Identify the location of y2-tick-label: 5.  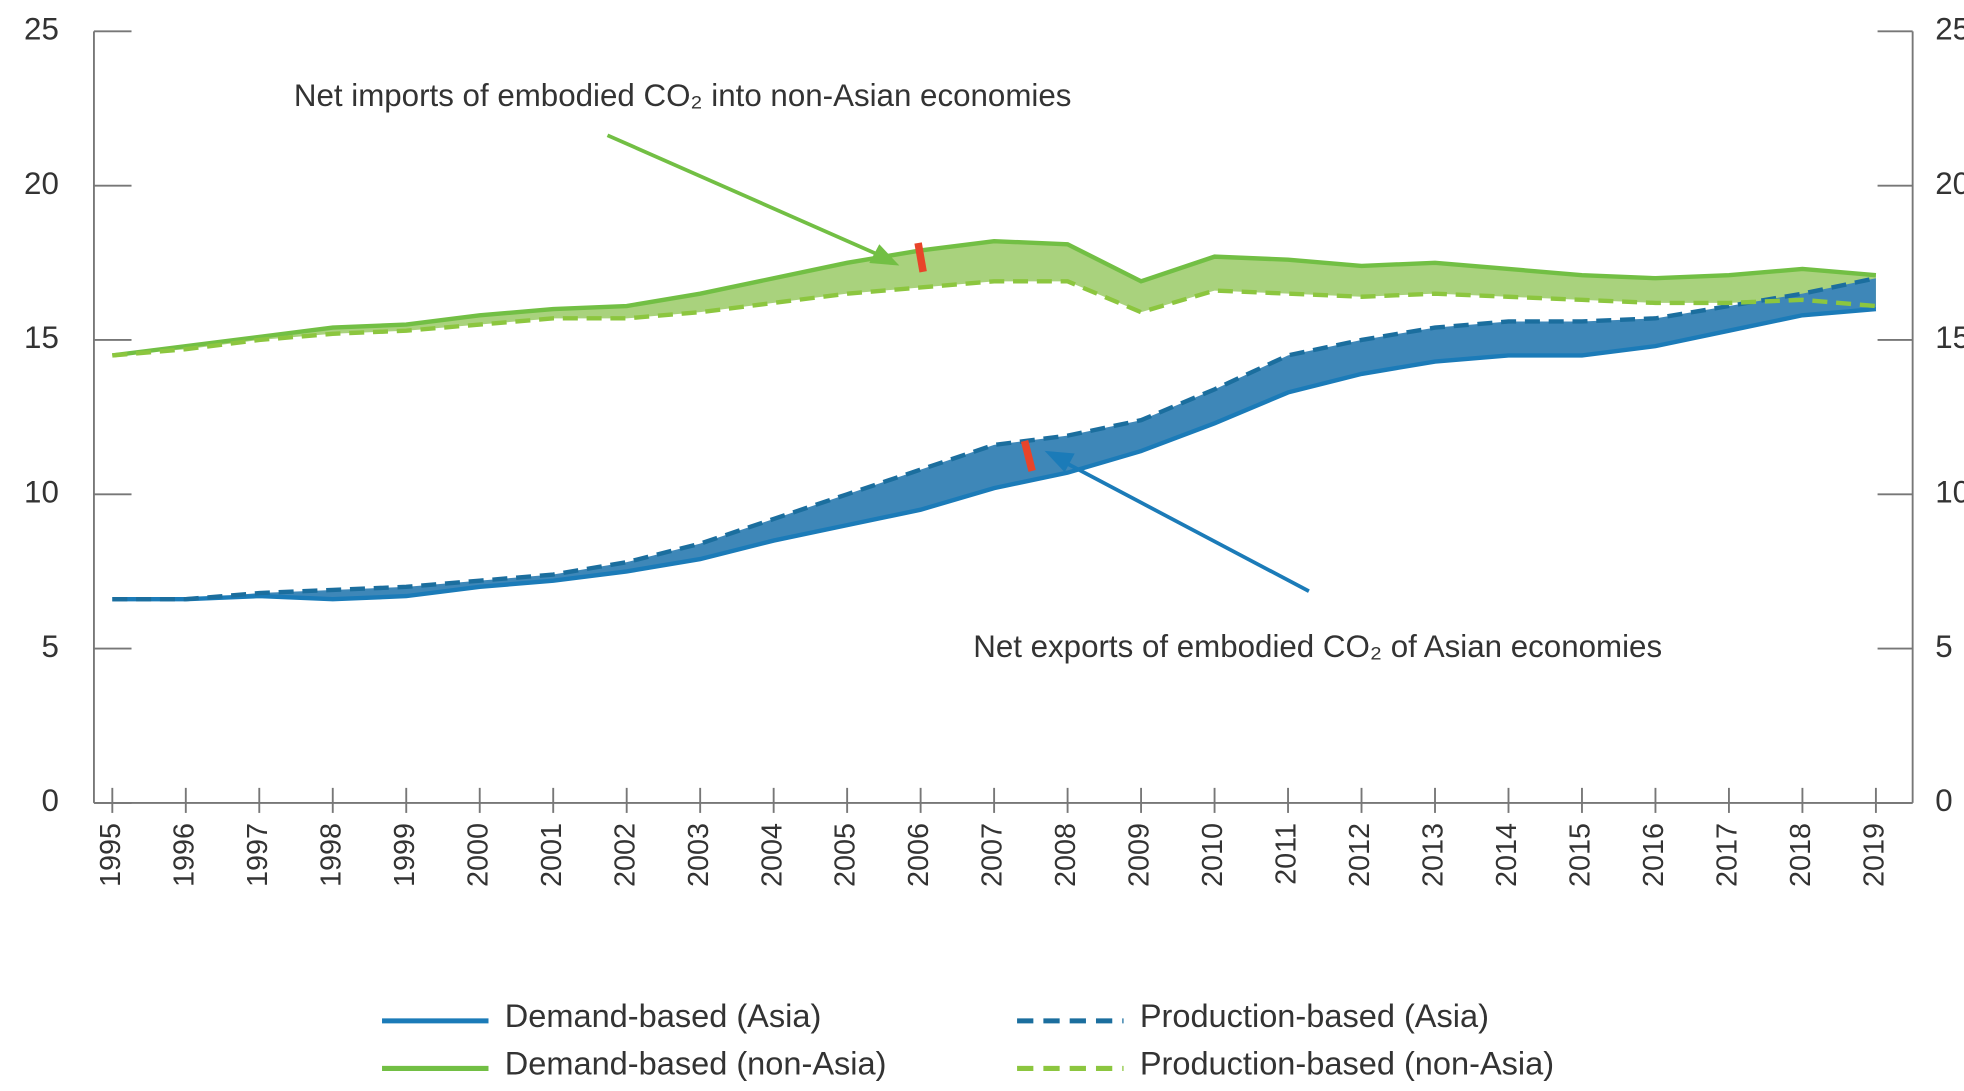
(1943, 646).